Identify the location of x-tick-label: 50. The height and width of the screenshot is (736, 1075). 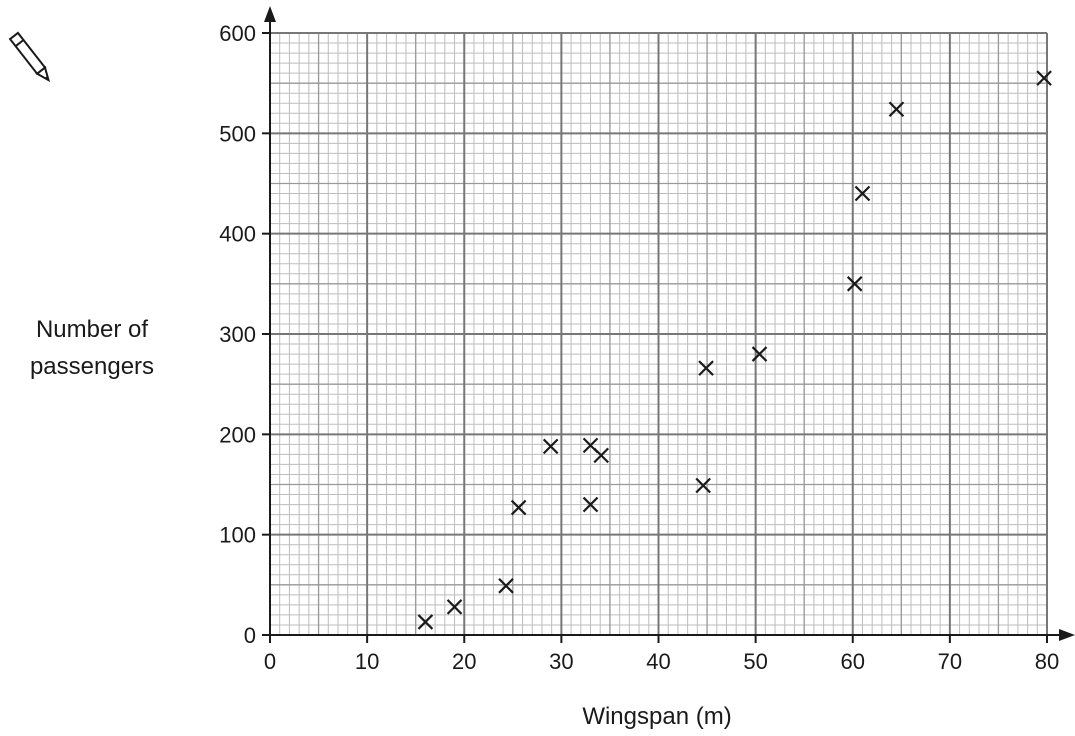
(755, 661).